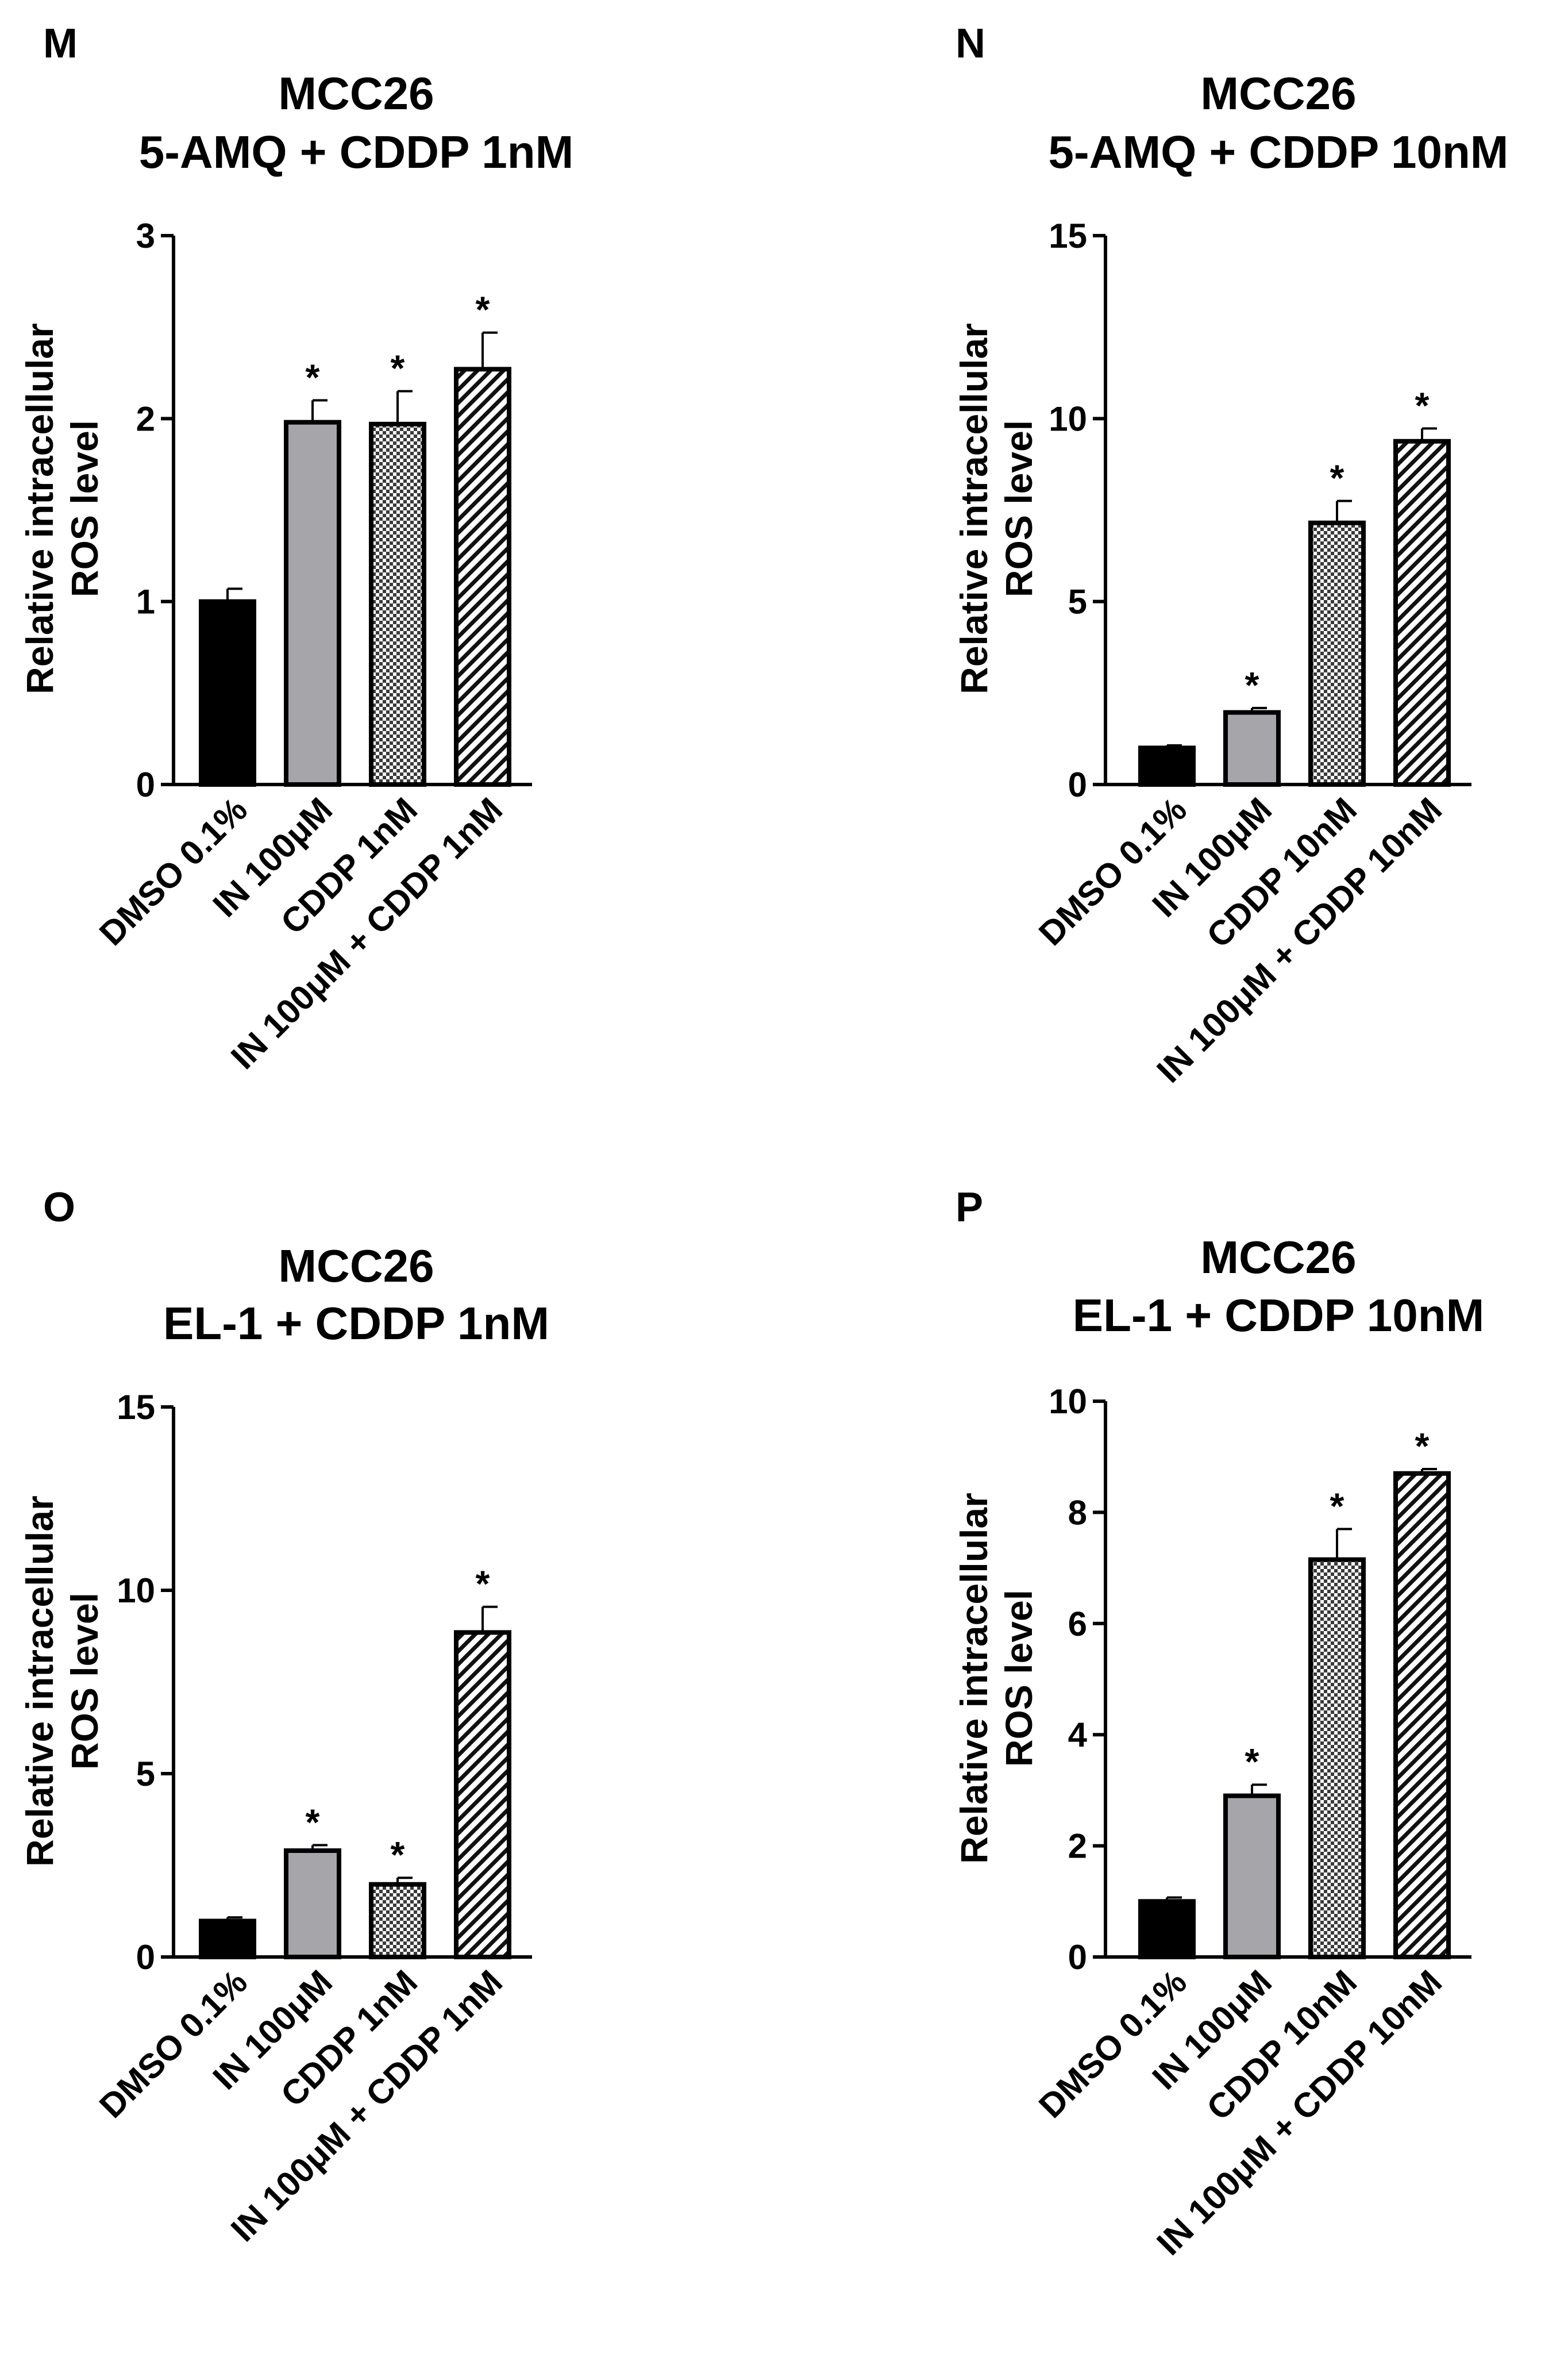  What do you see at coordinates (145, 236) in the screenshot?
I see `y-tick-label: 3` at bounding box center [145, 236].